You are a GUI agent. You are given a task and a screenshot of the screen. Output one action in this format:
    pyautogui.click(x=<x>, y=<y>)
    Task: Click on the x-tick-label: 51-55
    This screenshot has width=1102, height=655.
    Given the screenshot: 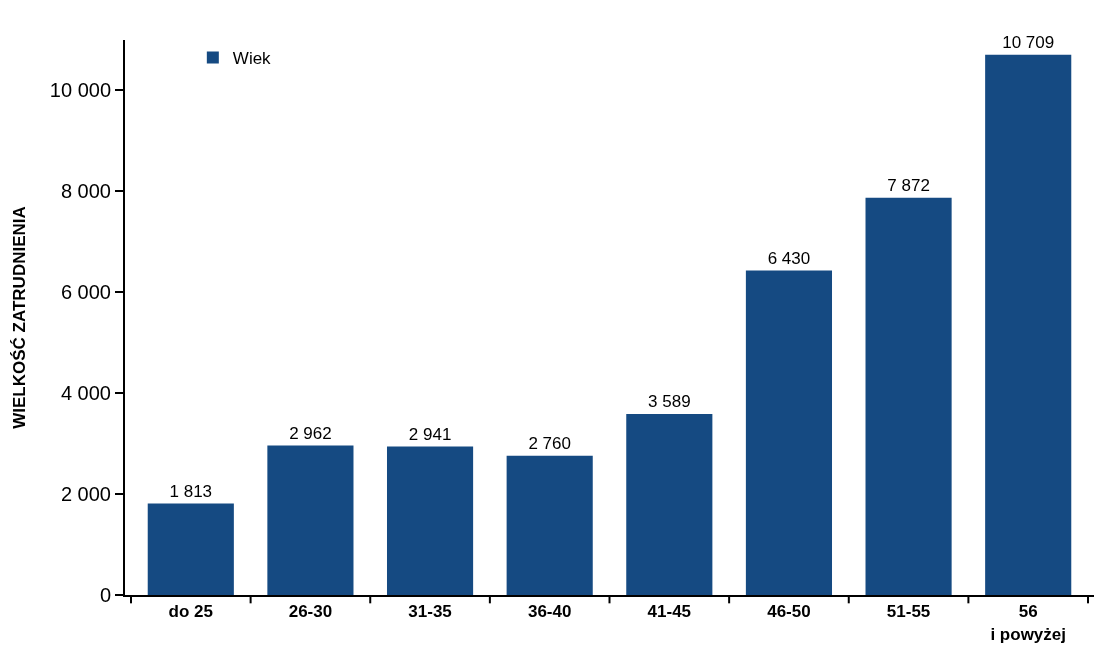 What is the action you would take?
    pyautogui.click(x=908, y=612)
    